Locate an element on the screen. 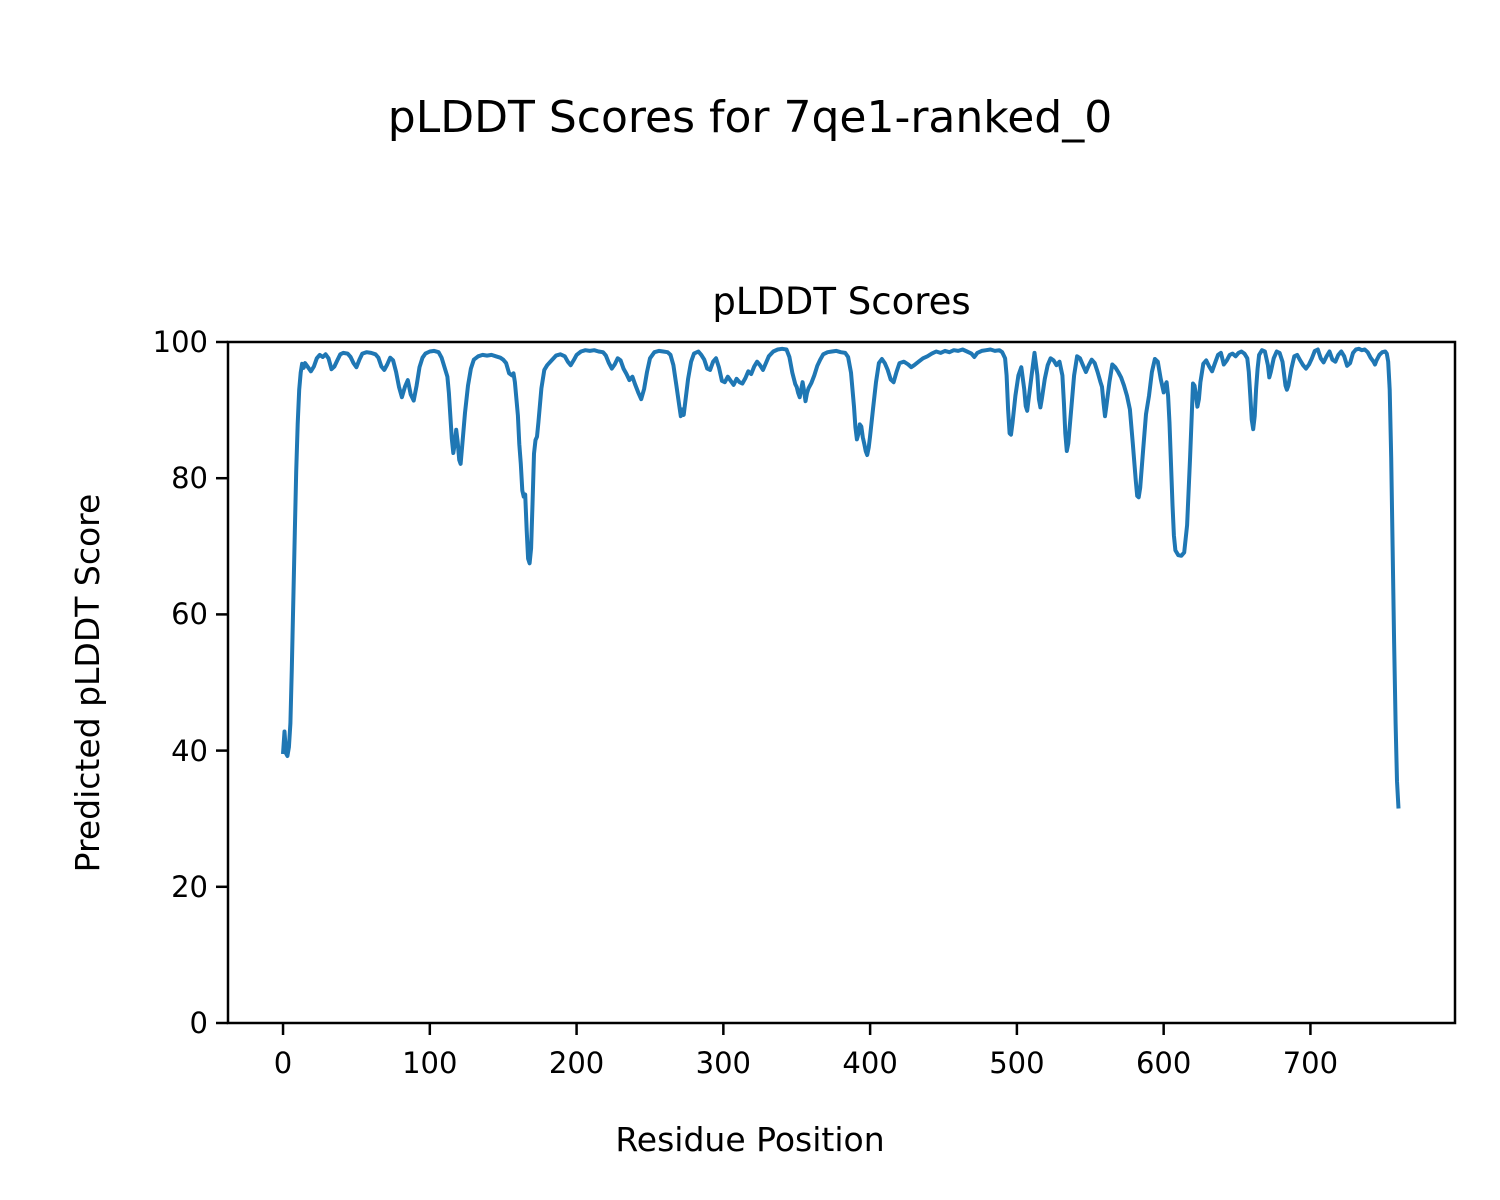  y-tick-label: 0 is located at coordinates (198, 1023).